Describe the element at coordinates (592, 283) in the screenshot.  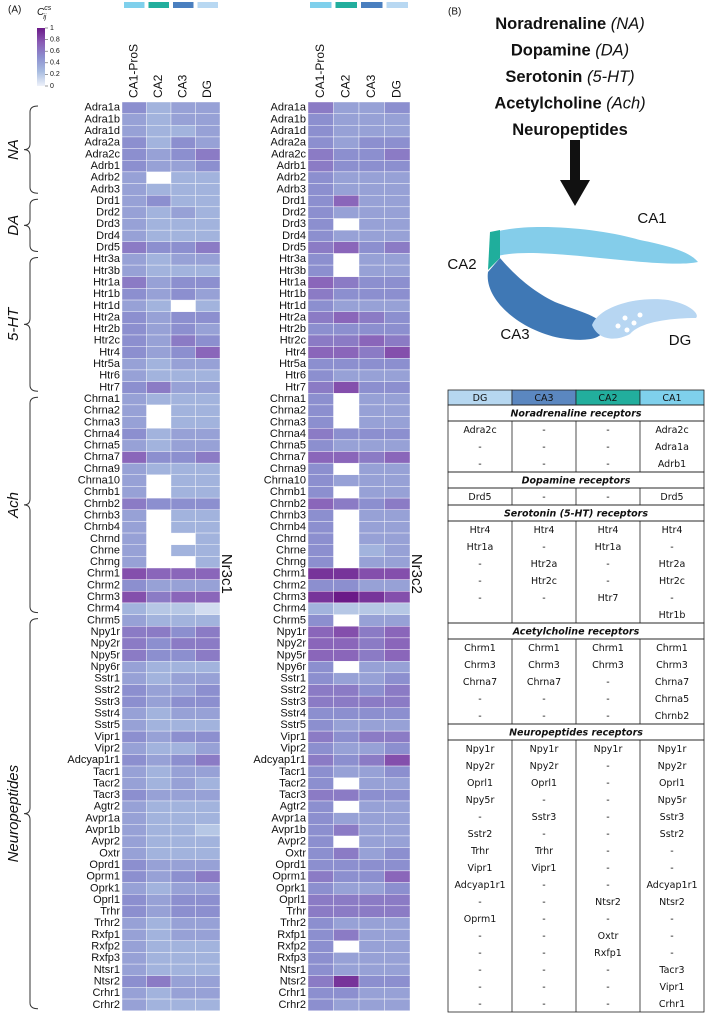
I see `hippocampus-diagram` at that location.